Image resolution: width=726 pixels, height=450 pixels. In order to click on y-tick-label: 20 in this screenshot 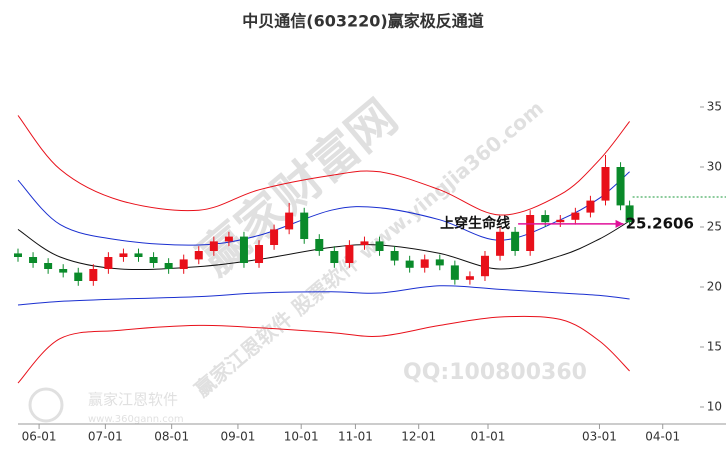, I will do `click(714, 287)`.